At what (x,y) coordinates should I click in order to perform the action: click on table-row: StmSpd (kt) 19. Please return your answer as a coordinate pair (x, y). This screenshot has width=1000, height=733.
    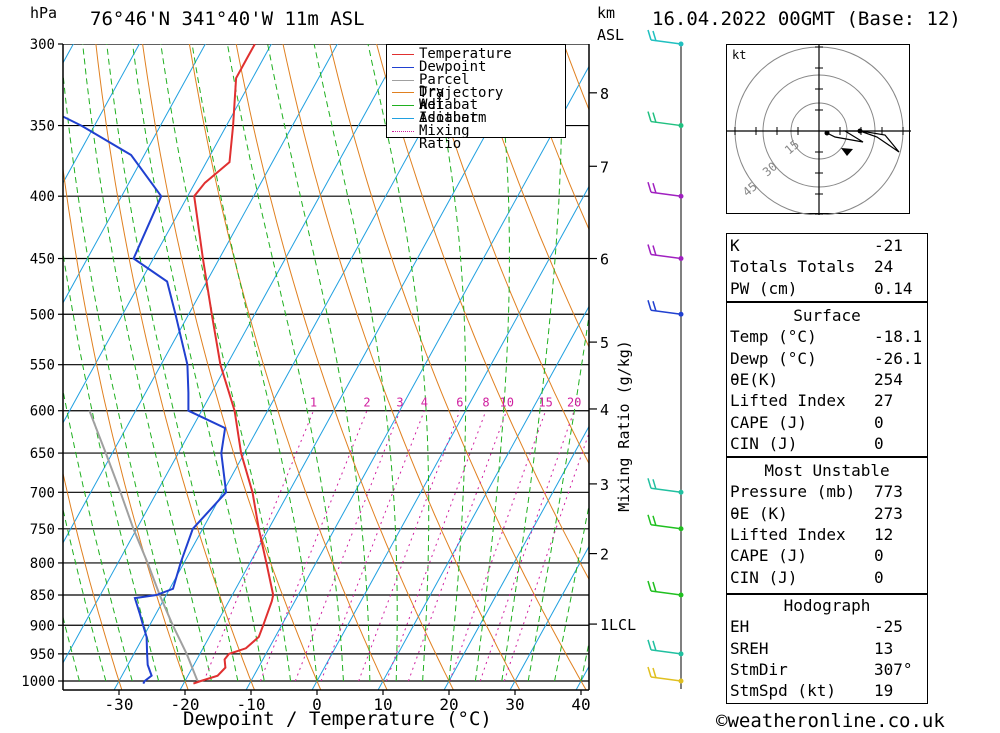
    Looking at the image, I should click on (827, 690).